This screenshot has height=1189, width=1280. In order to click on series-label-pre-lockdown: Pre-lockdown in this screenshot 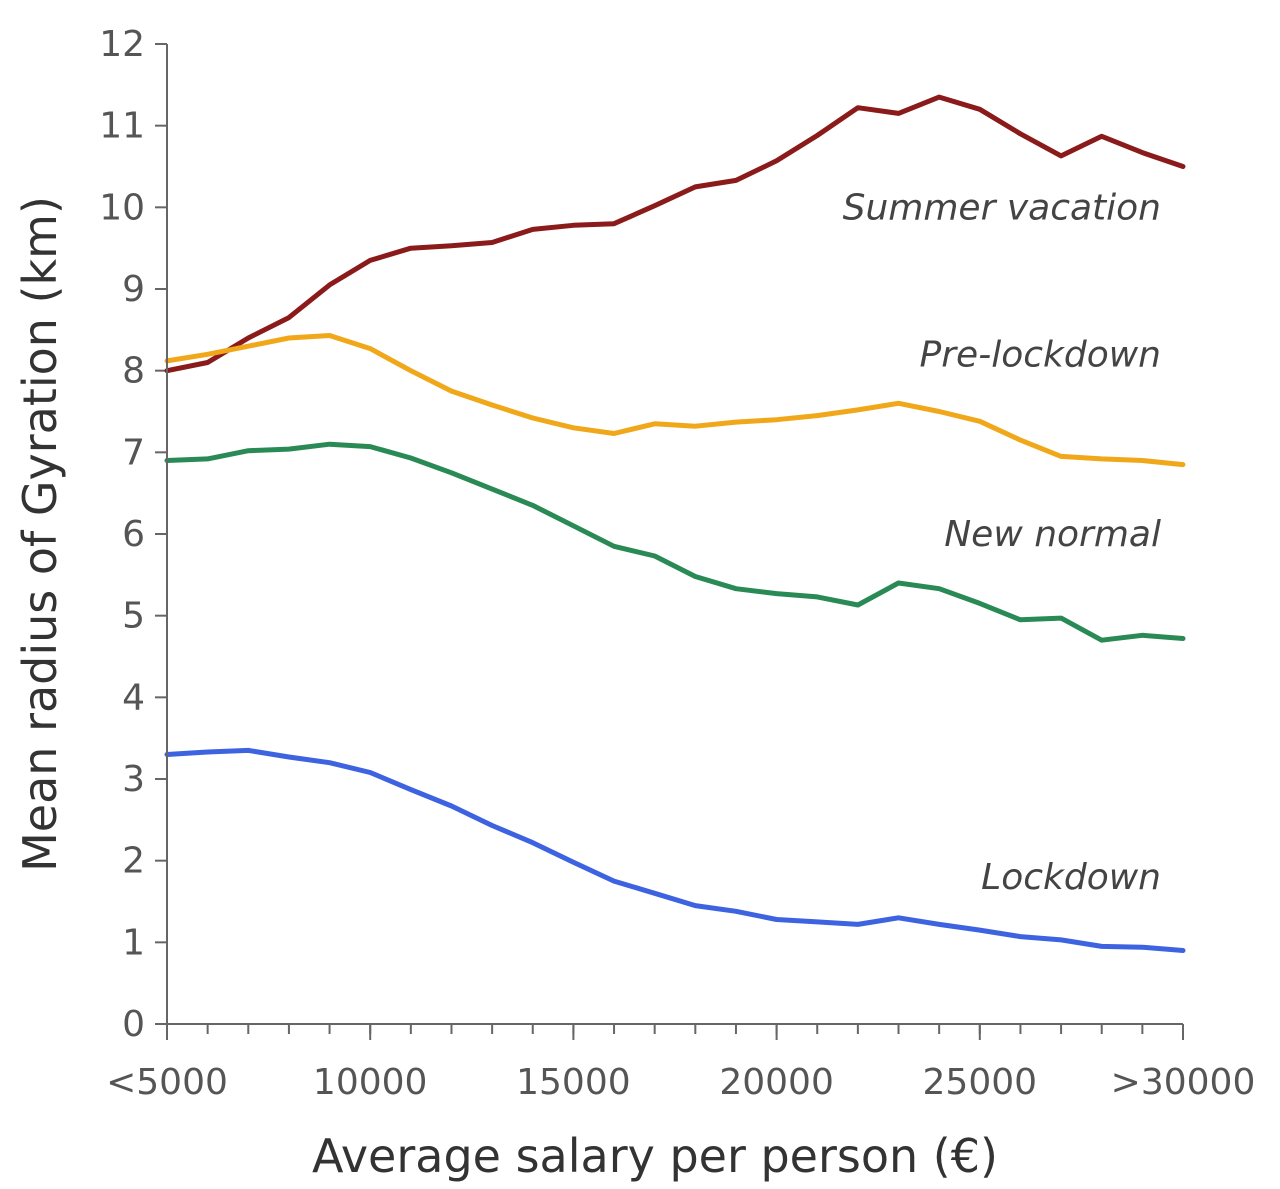, I will do `click(1040, 354)`.